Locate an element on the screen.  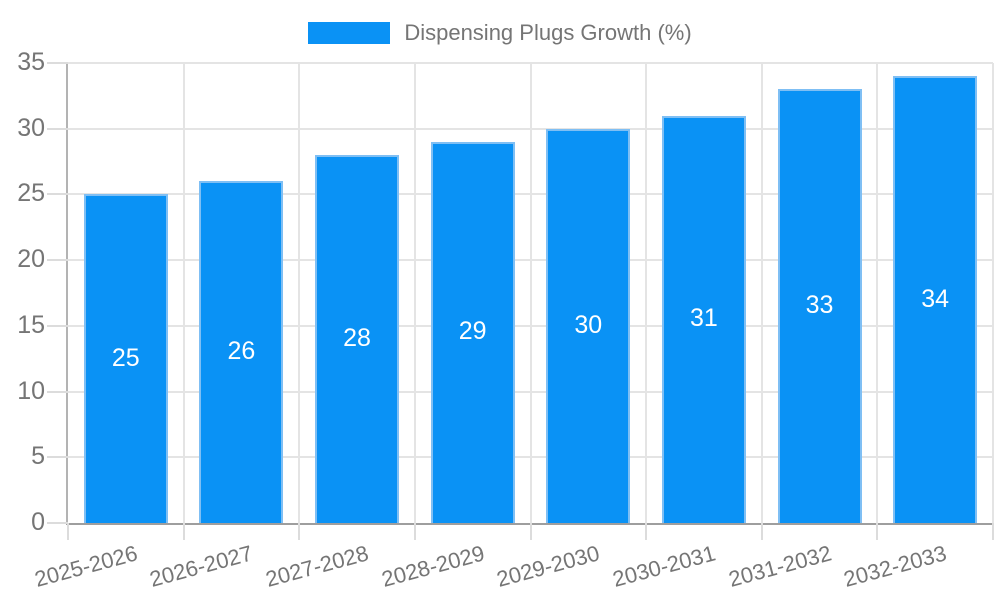
legend-swatch is located at coordinates (349, 33).